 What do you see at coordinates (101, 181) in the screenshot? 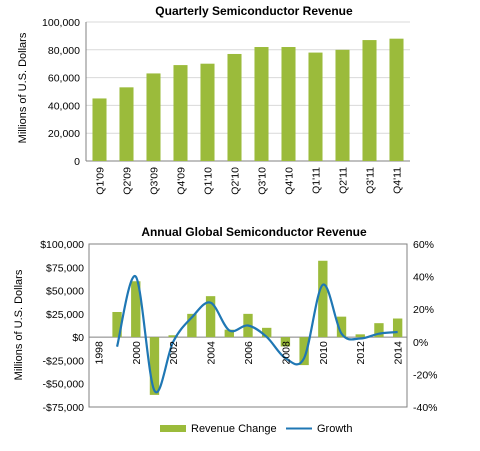
I see `quarterly-x-tick-label: Q1'09` at bounding box center [101, 181].